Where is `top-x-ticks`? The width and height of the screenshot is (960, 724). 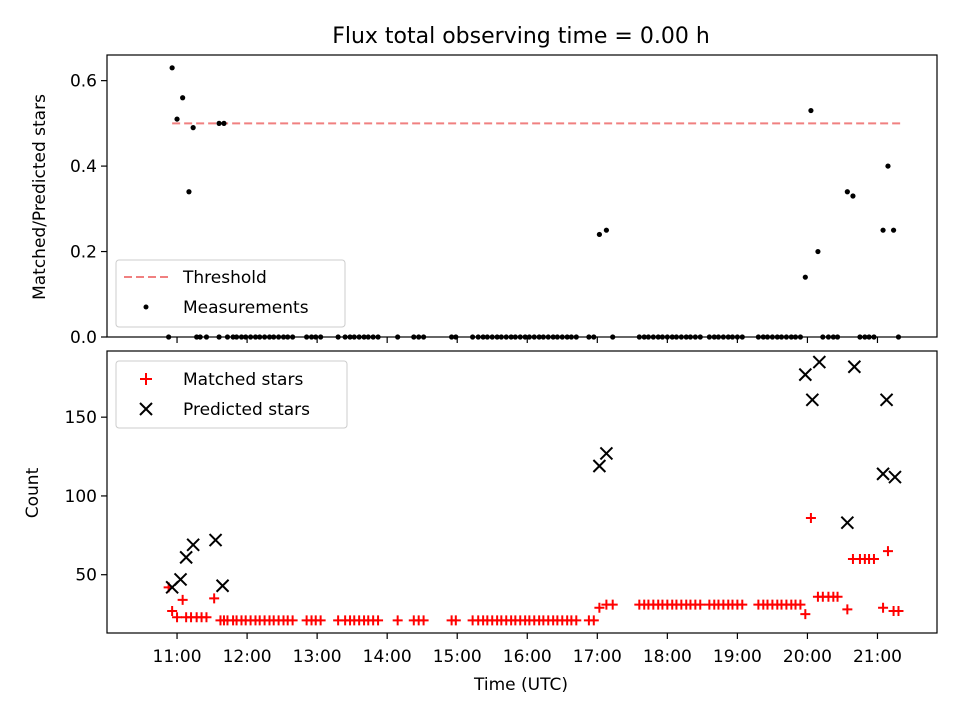
top-x-ticks is located at coordinates (527, 340).